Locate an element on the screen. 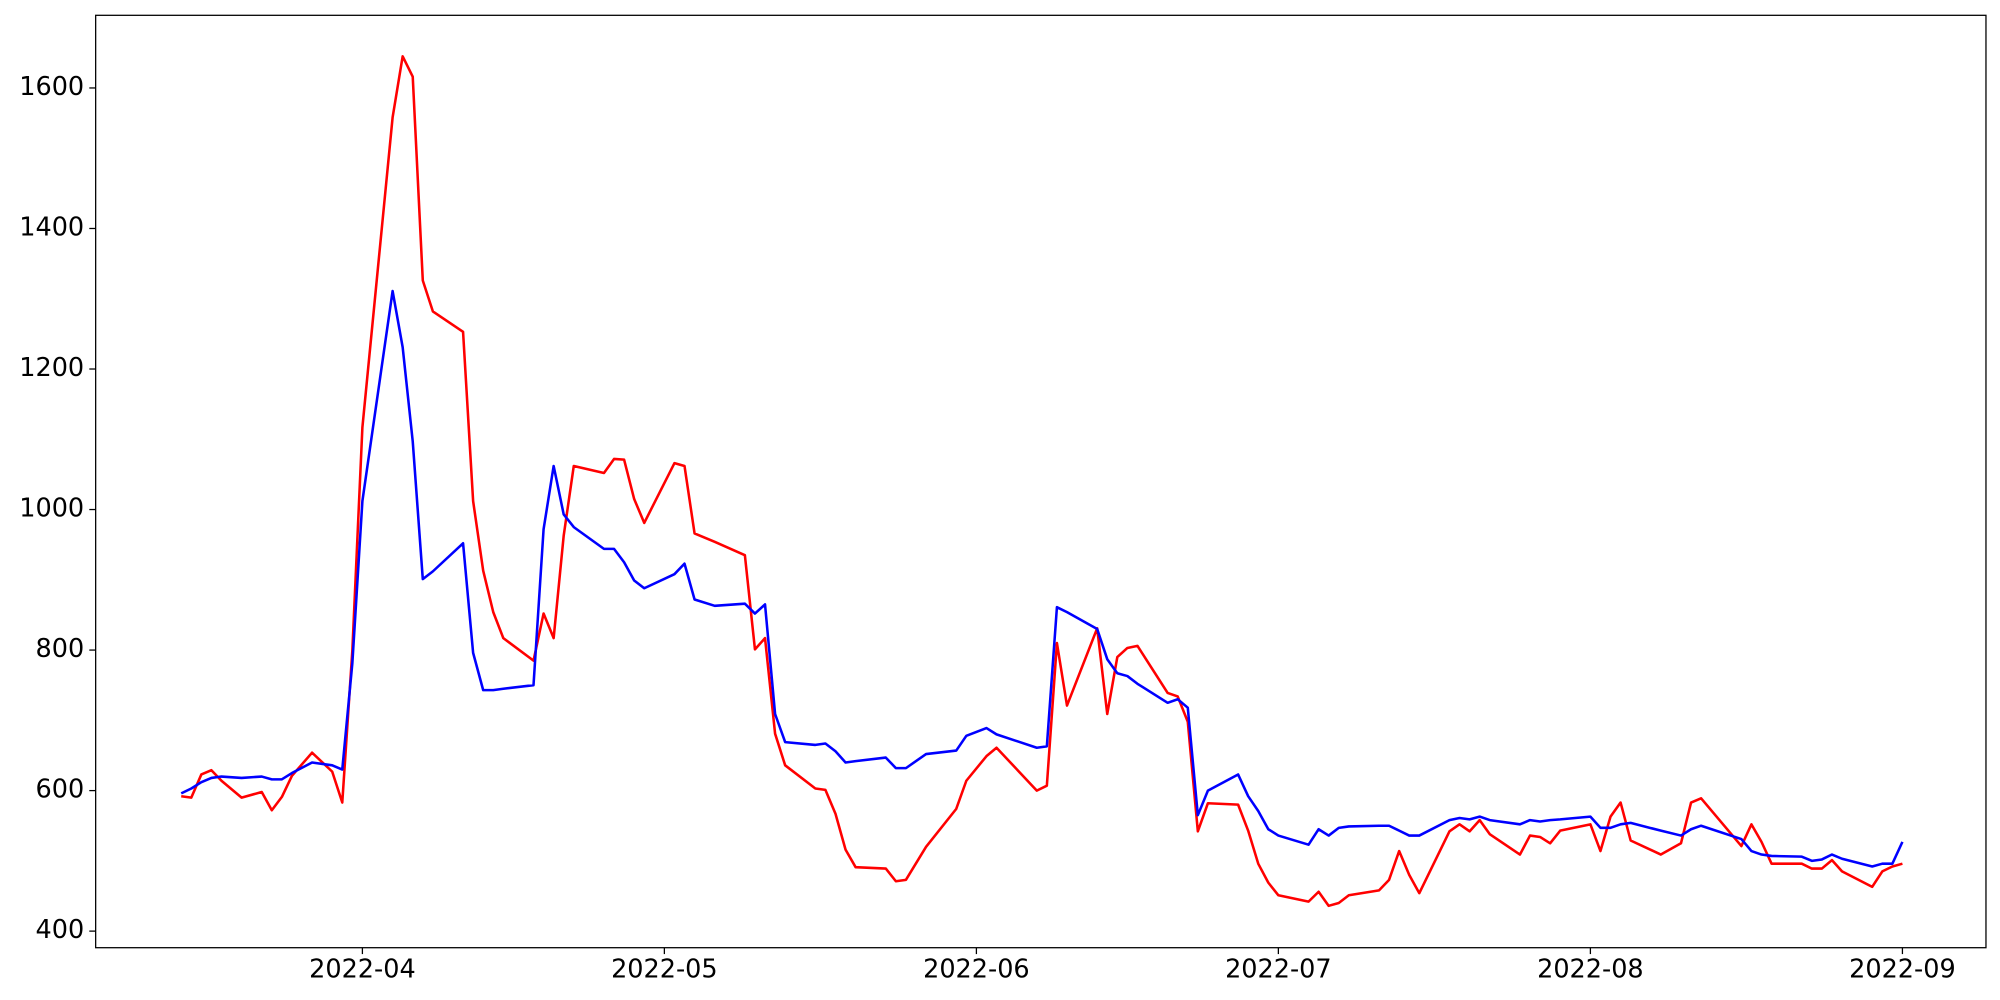 The width and height of the screenshot is (2000, 1000). x-tick-label: 2022-04 is located at coordinates (362, 970).